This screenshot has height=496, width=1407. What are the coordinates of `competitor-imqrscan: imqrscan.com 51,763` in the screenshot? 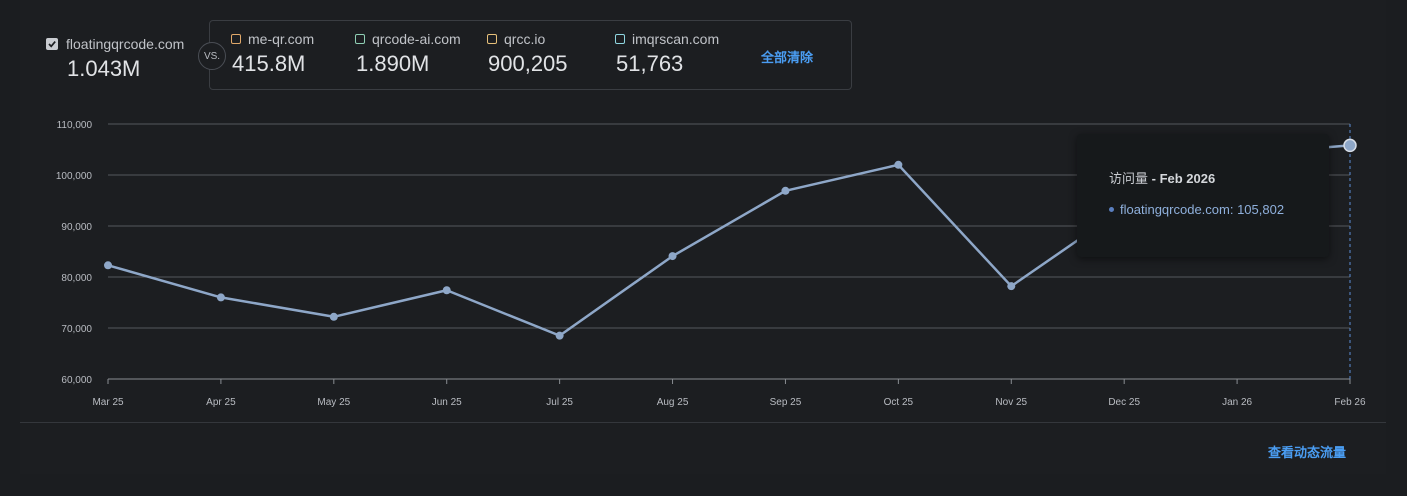 It's located at (667, 54).